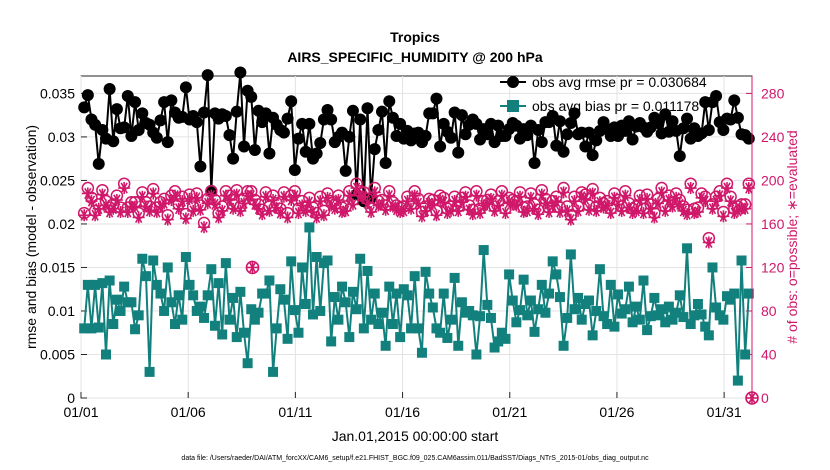 The height and width of the screenshot is (470, 830). I want to click on x-tick-label: 01/06, so click(188, 412).